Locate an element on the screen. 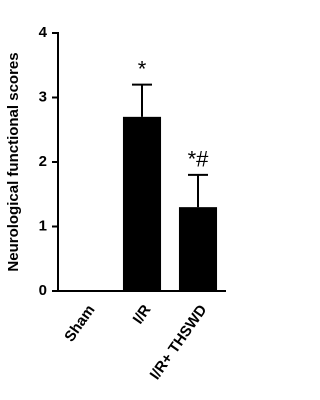 This screenshot has width=320, height=400. significance-label: *# is located at coordinates (199, 159).